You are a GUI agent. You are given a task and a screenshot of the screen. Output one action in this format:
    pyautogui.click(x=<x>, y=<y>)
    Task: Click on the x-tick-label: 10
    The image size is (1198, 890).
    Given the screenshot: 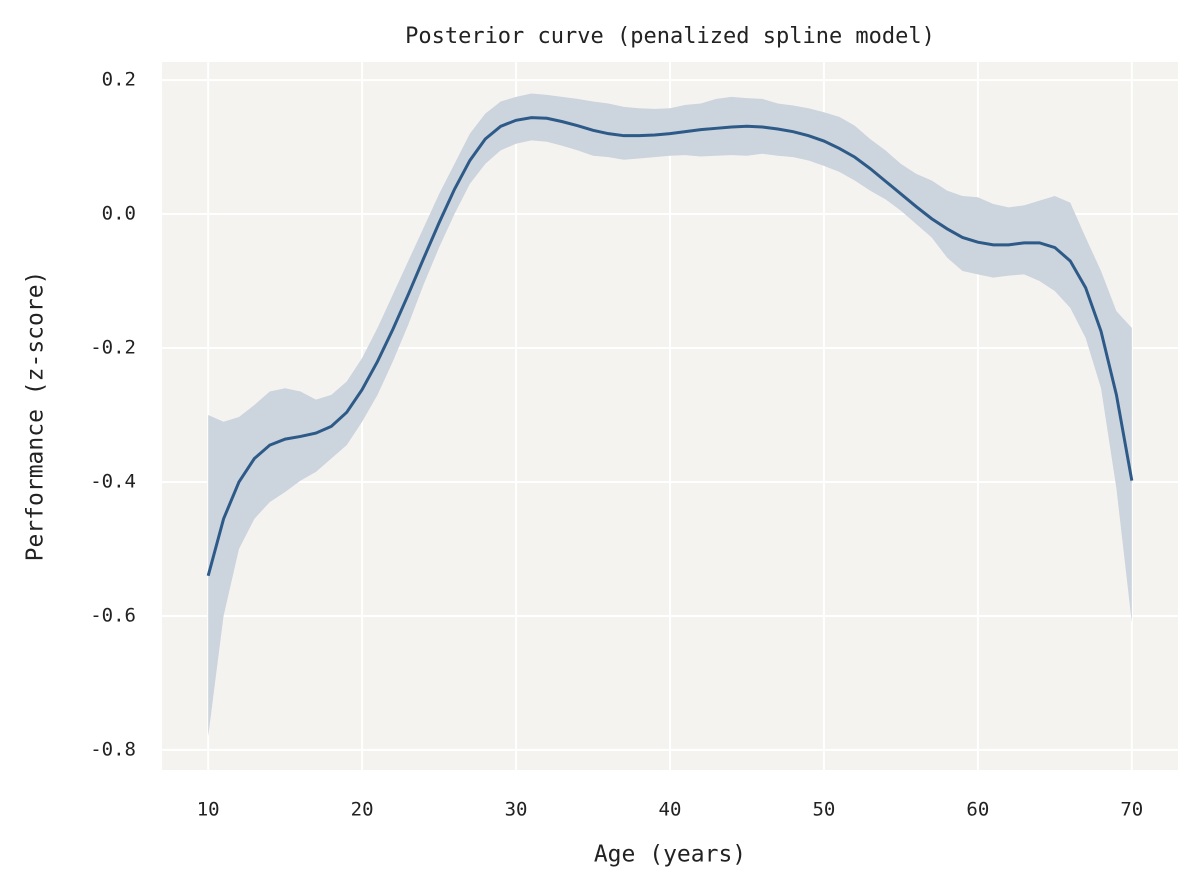 What is the action you would take?
    pyautogui.click(x=208, y=810)
    